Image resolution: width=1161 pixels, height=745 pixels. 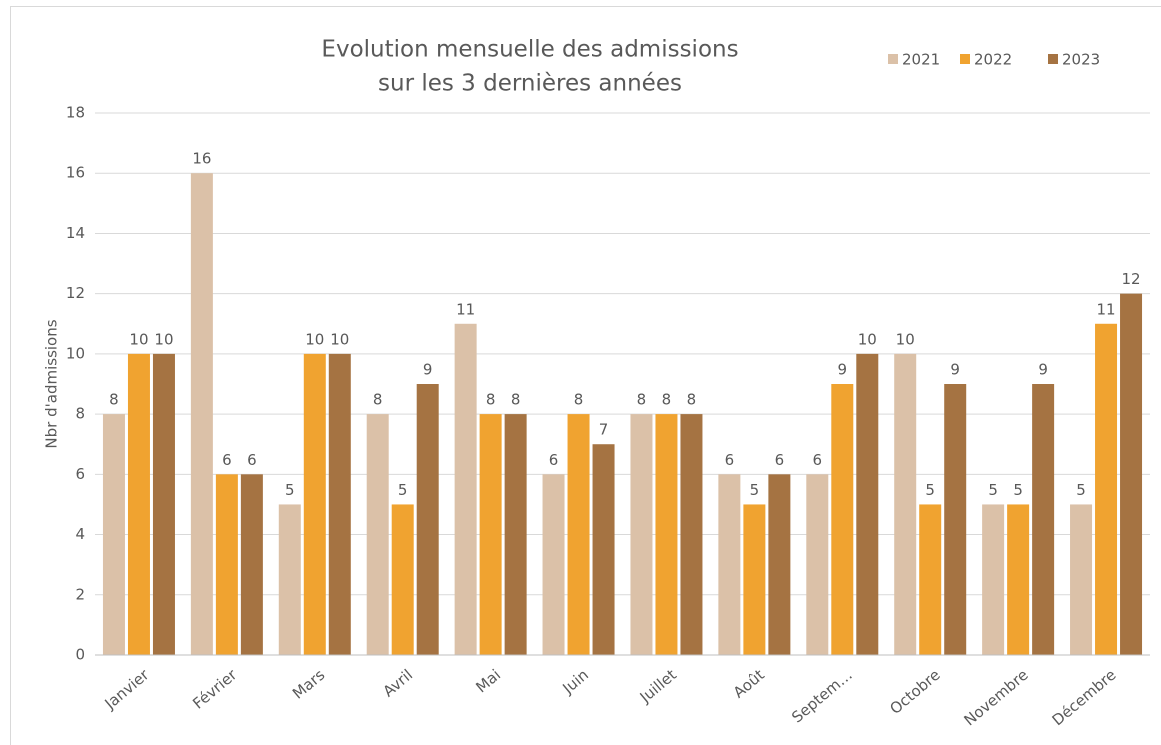 I want to click on legend-label: 2022, so click(x=993, y=60).